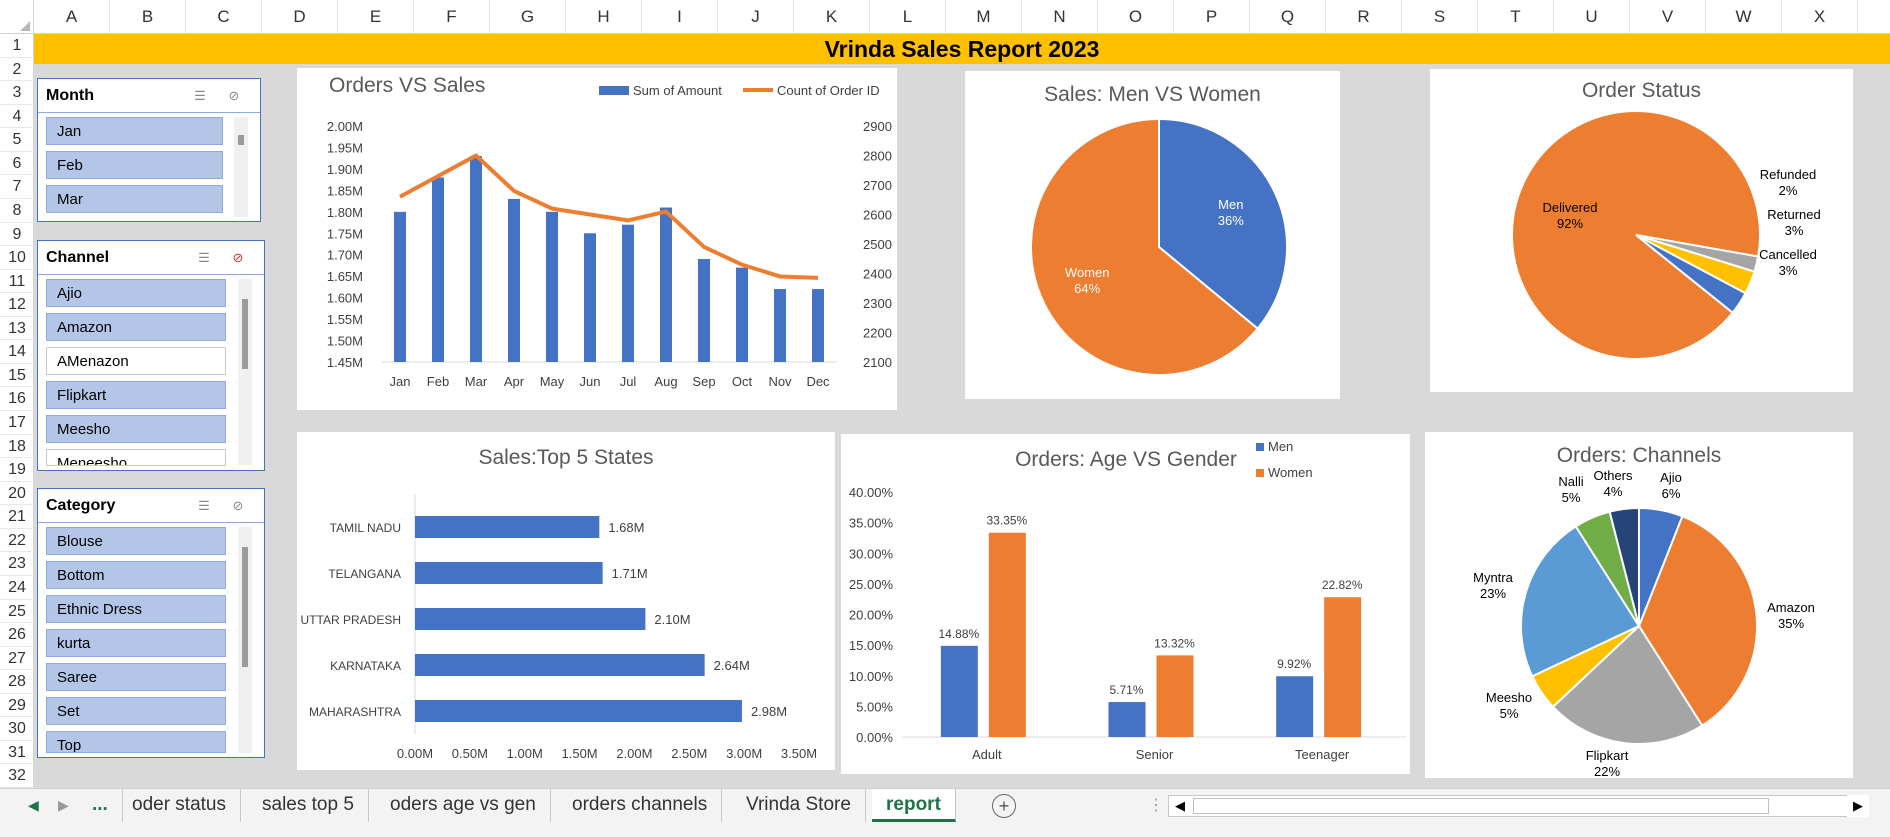  What do you see at coordinates (756, 17) in the screenshot?
I see `column-header: J` at bounding box center [756, 17].